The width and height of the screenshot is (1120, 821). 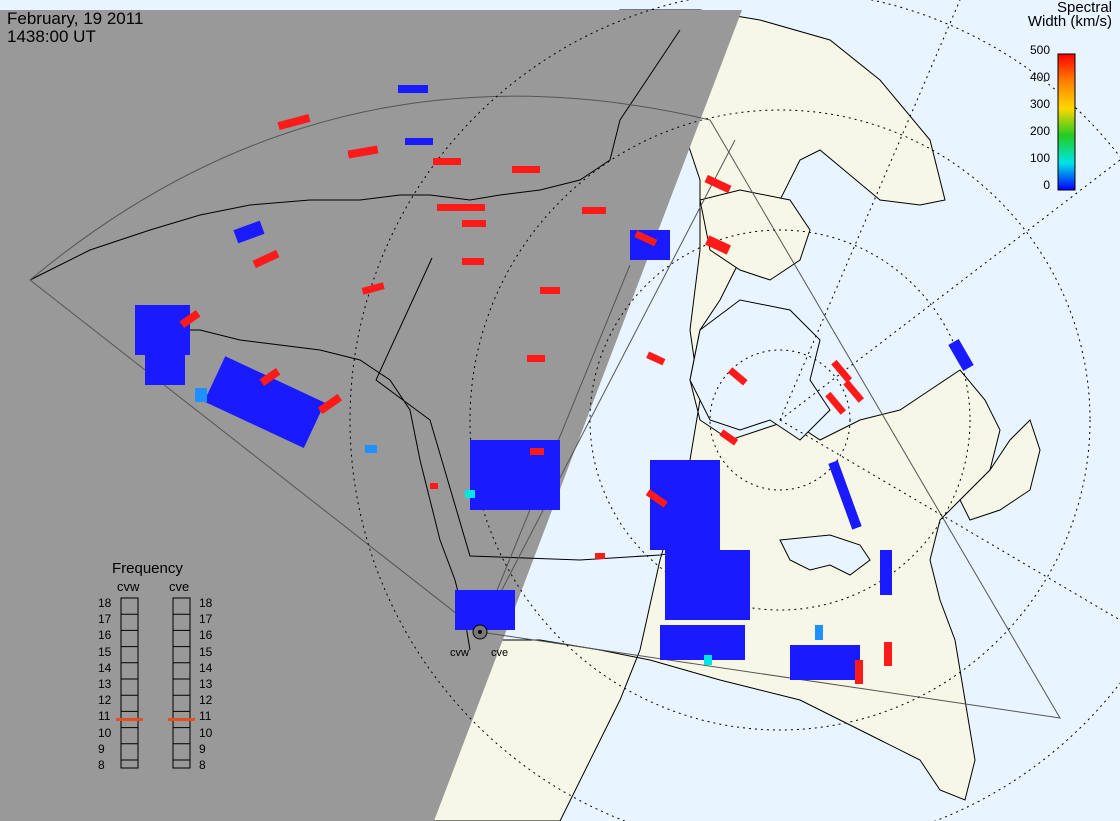 What do you see at coordinates (500, 653) in the screenshot?
I see `site-label-cve: cve` at bounding box center [500, 653].